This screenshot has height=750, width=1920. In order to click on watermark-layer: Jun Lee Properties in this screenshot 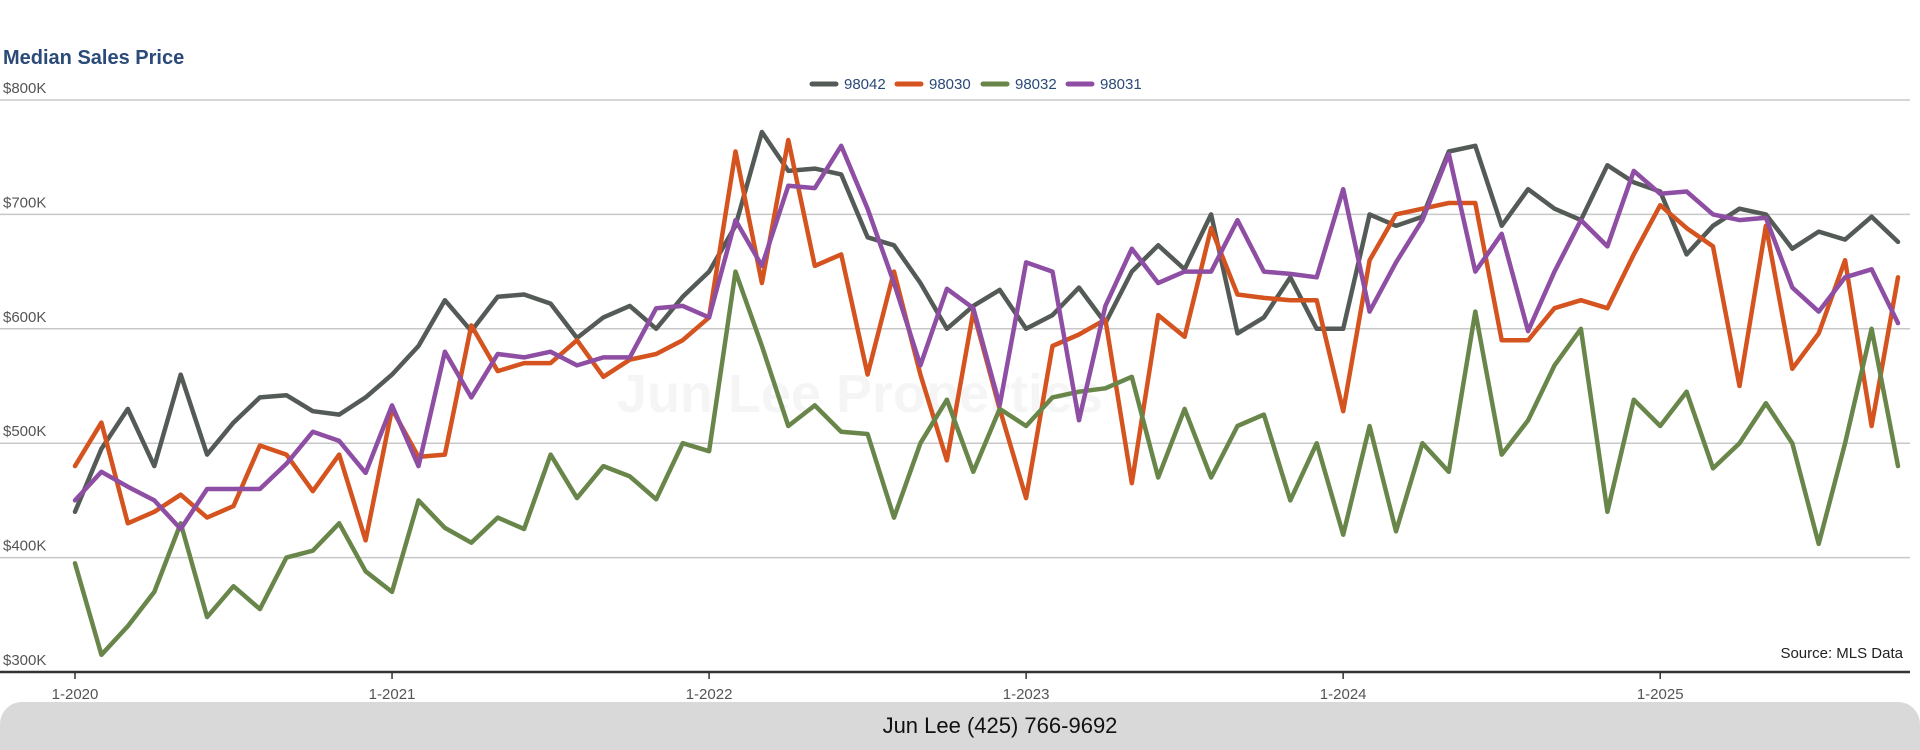, I will do `click(860, 394)`.